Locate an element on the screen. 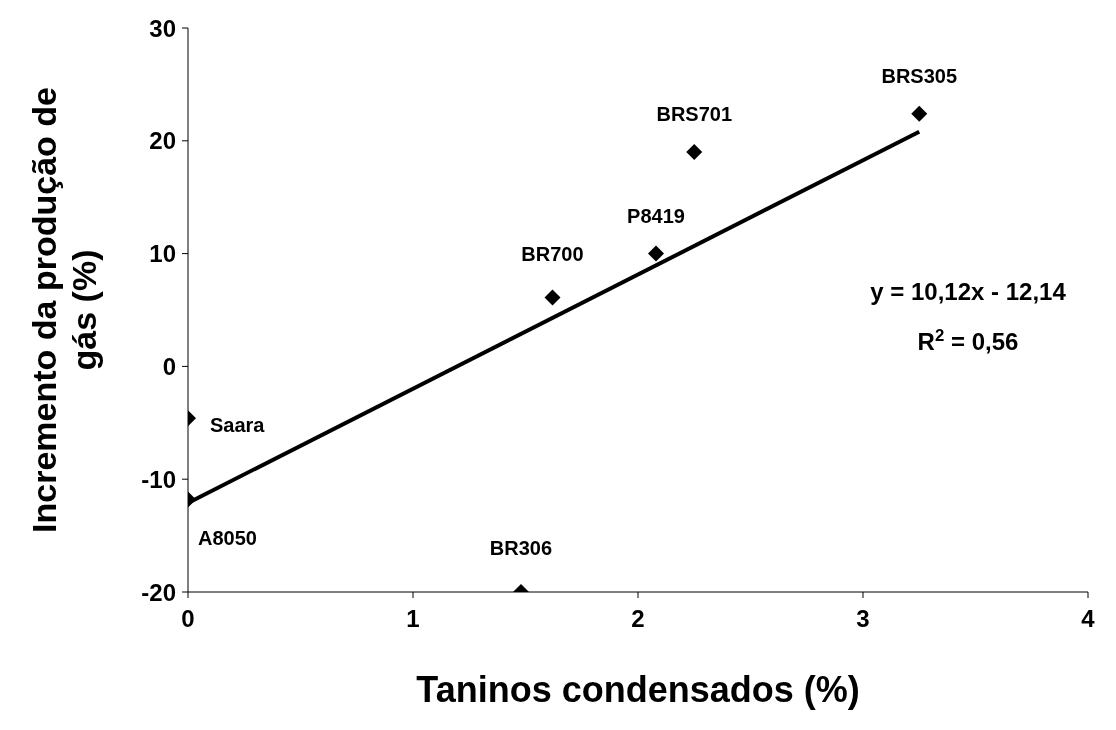 The height and width of the screenshot is (730, 1116). y-axis-title: Incremento da produção de gás (%) is located at coordinates (64, 310).